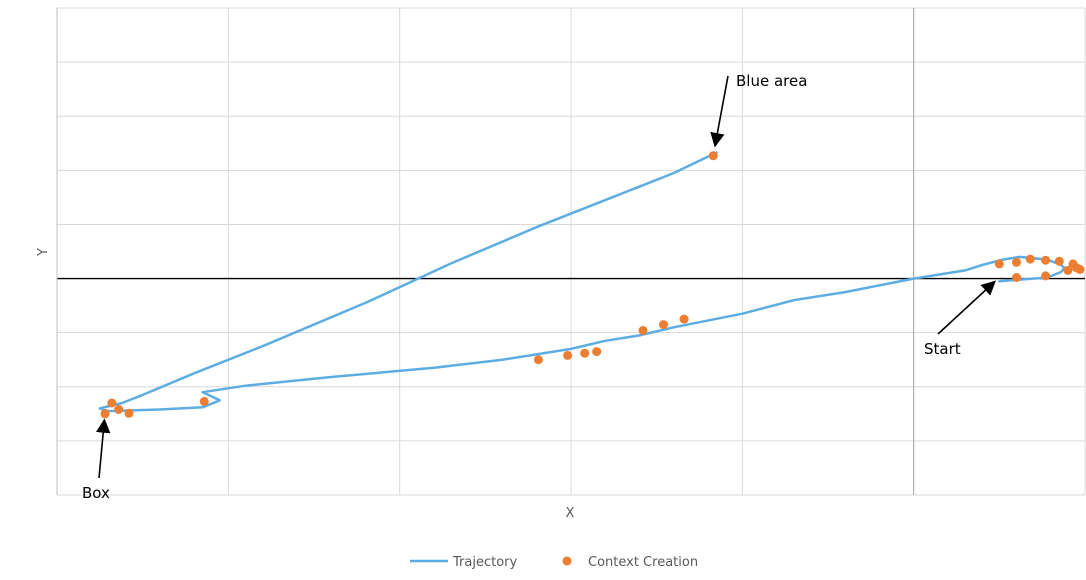  I want to click on legend-label-context-creation: Context Creation, so click(643, 562).